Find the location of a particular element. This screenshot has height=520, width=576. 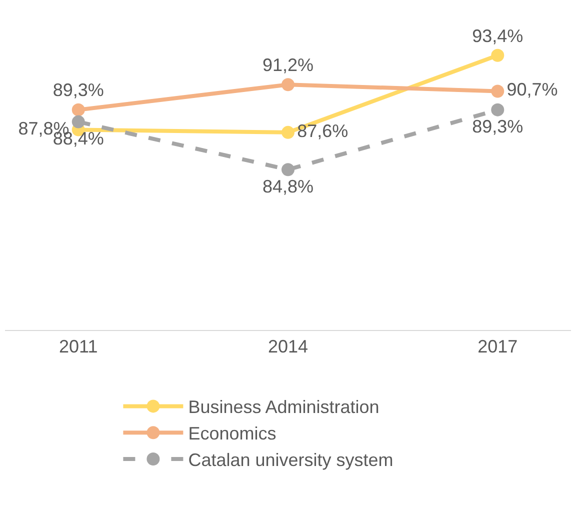

x-tick-label: 2017 is located at coordinates (498, 346).